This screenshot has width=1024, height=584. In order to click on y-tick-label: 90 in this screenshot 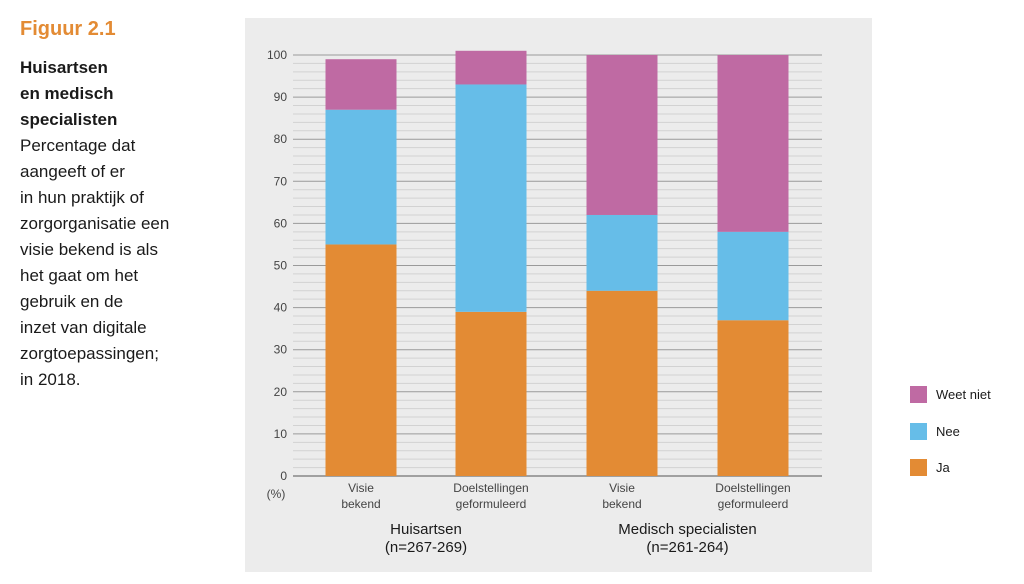, I will do `click(281, 97)`.